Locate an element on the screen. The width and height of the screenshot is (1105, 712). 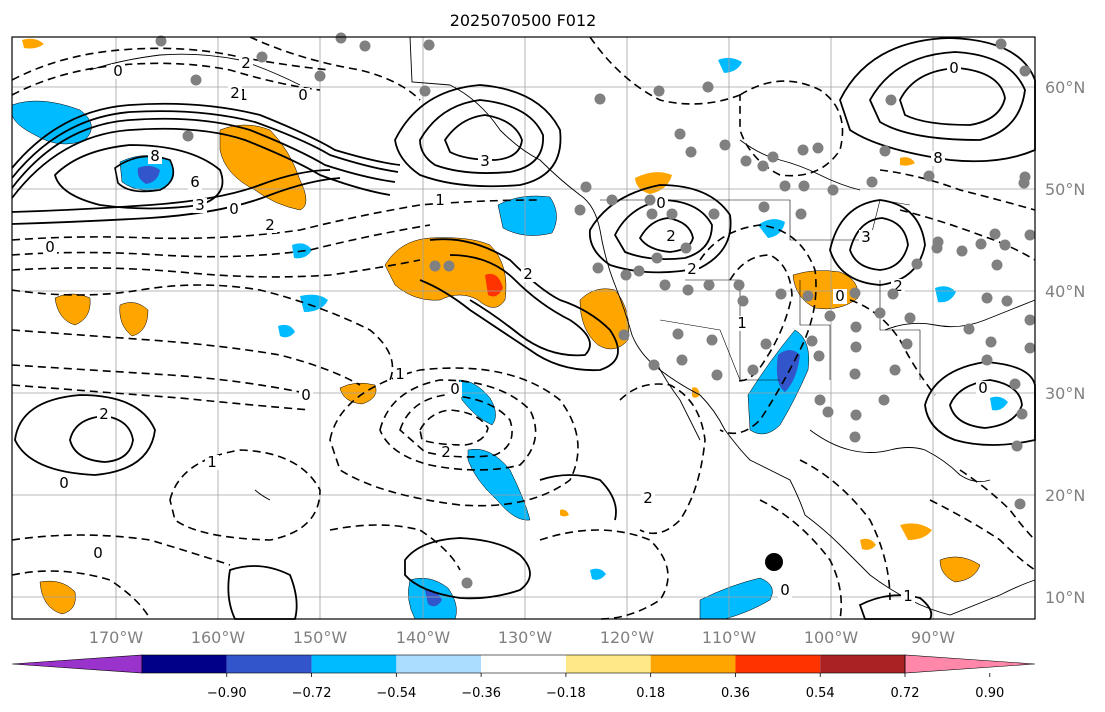
lon-label: 100°W is located at coordinates (831, 637).